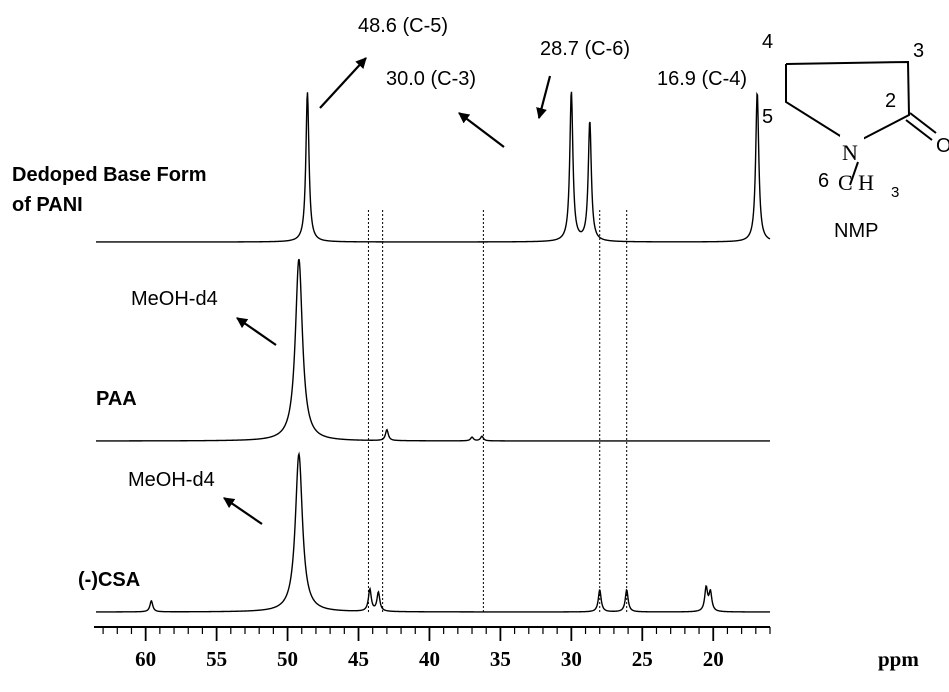 This screenshot has width=949, height=692. Describe the element at coordinates (109, 580) in the screenshot. I see `series-label-csa: (-)CSA` at that location.